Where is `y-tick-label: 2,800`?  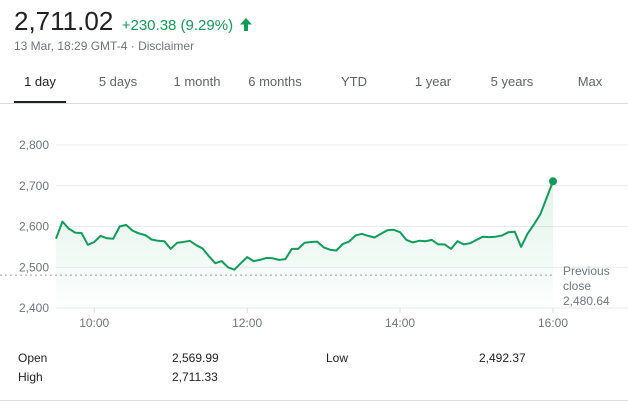 y-tick-label: 2,800 is located at coordinates (34, 145).